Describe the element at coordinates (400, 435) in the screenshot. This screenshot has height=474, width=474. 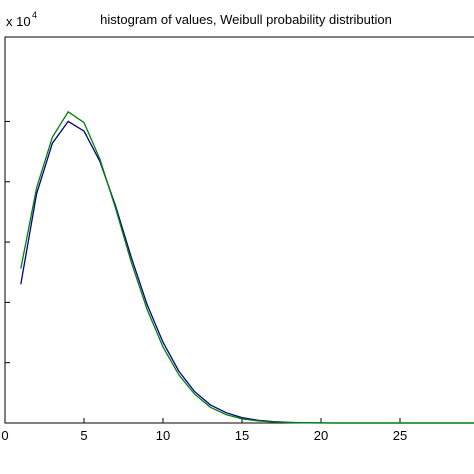
I see `x-tick-label: 25` at that location.